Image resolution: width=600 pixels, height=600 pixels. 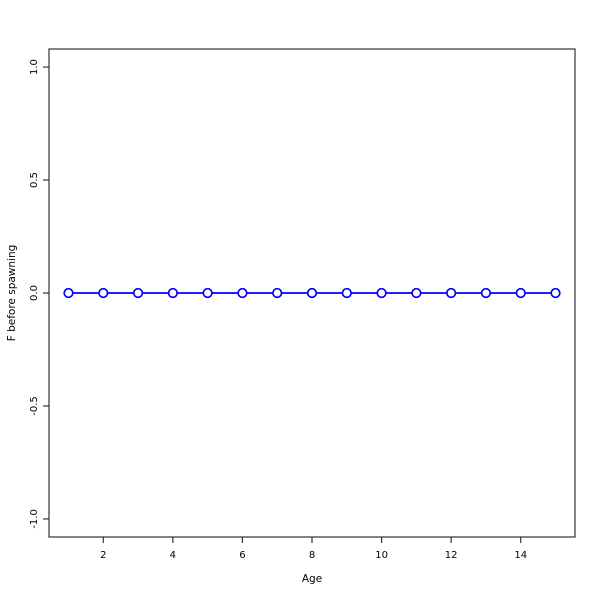 What do you see at coordinates (242, 555) in the screenshot?
I see `x-tick-label: 6` at bounding box center [242, 555].